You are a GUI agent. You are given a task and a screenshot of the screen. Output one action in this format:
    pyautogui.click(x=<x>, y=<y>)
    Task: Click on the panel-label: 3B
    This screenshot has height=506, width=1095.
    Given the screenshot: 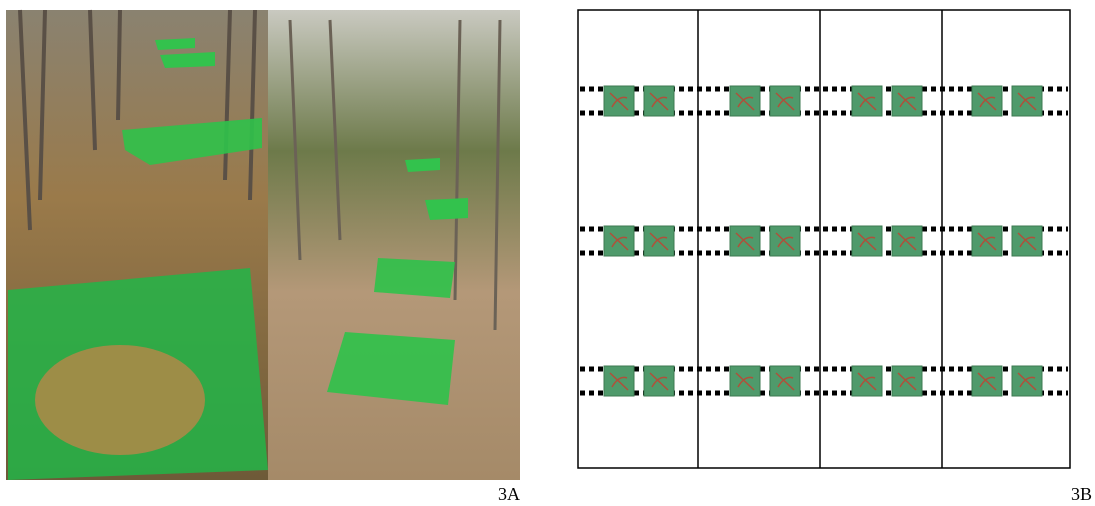 What is the action you would take?
    pyautogui.click(x=1081, y=494)
    